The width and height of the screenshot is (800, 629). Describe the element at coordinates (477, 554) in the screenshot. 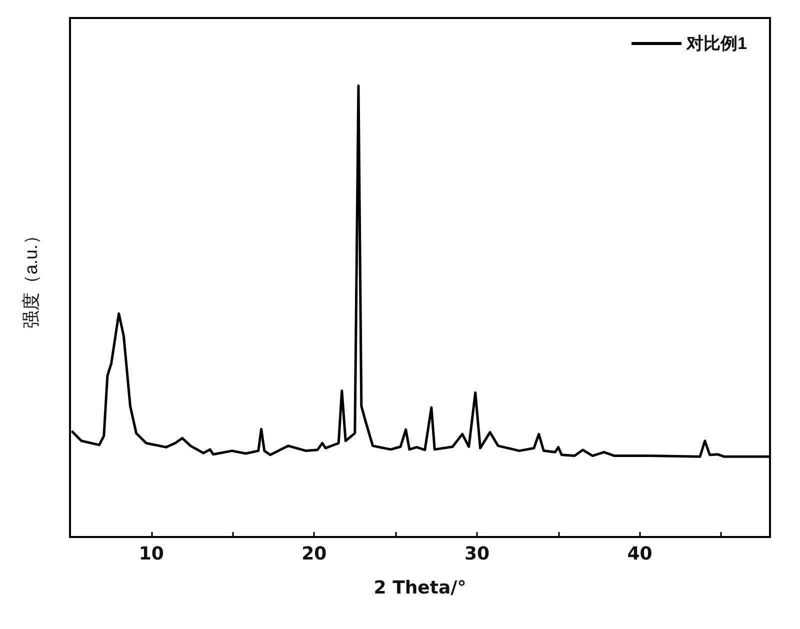

I see `x-tick-label: 30` at that location.